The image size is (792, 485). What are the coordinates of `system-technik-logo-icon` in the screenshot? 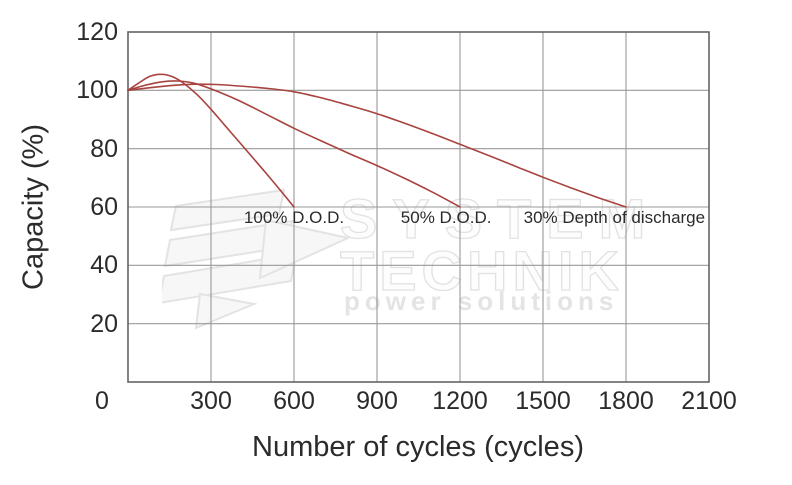 It's located at (257, 259).